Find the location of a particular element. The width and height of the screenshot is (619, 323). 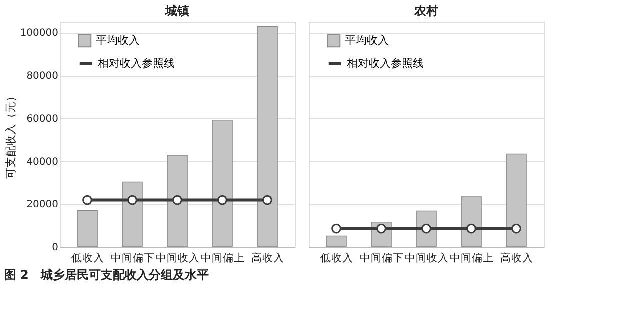

y-tick-label: 80000 is located at coordinates (42, 76).